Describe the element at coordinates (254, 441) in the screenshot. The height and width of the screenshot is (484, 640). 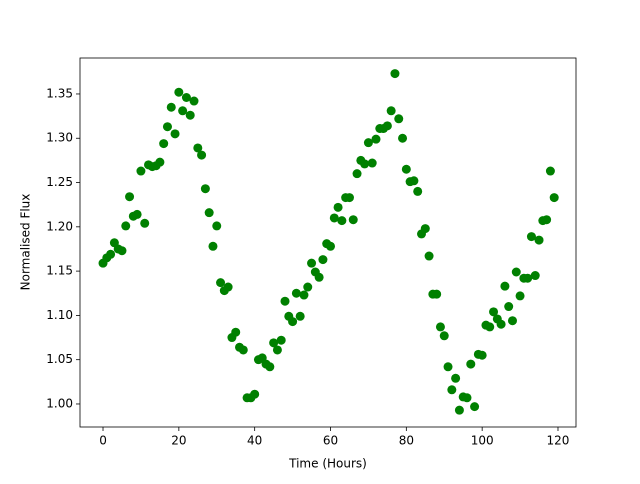
I see `x-tick-label: 40` at that location.